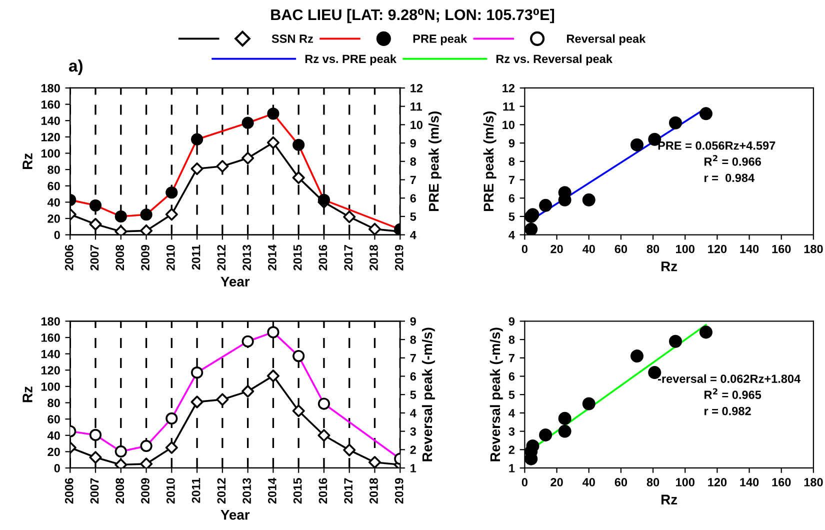  I want to click on text: a), so click(75, 67).